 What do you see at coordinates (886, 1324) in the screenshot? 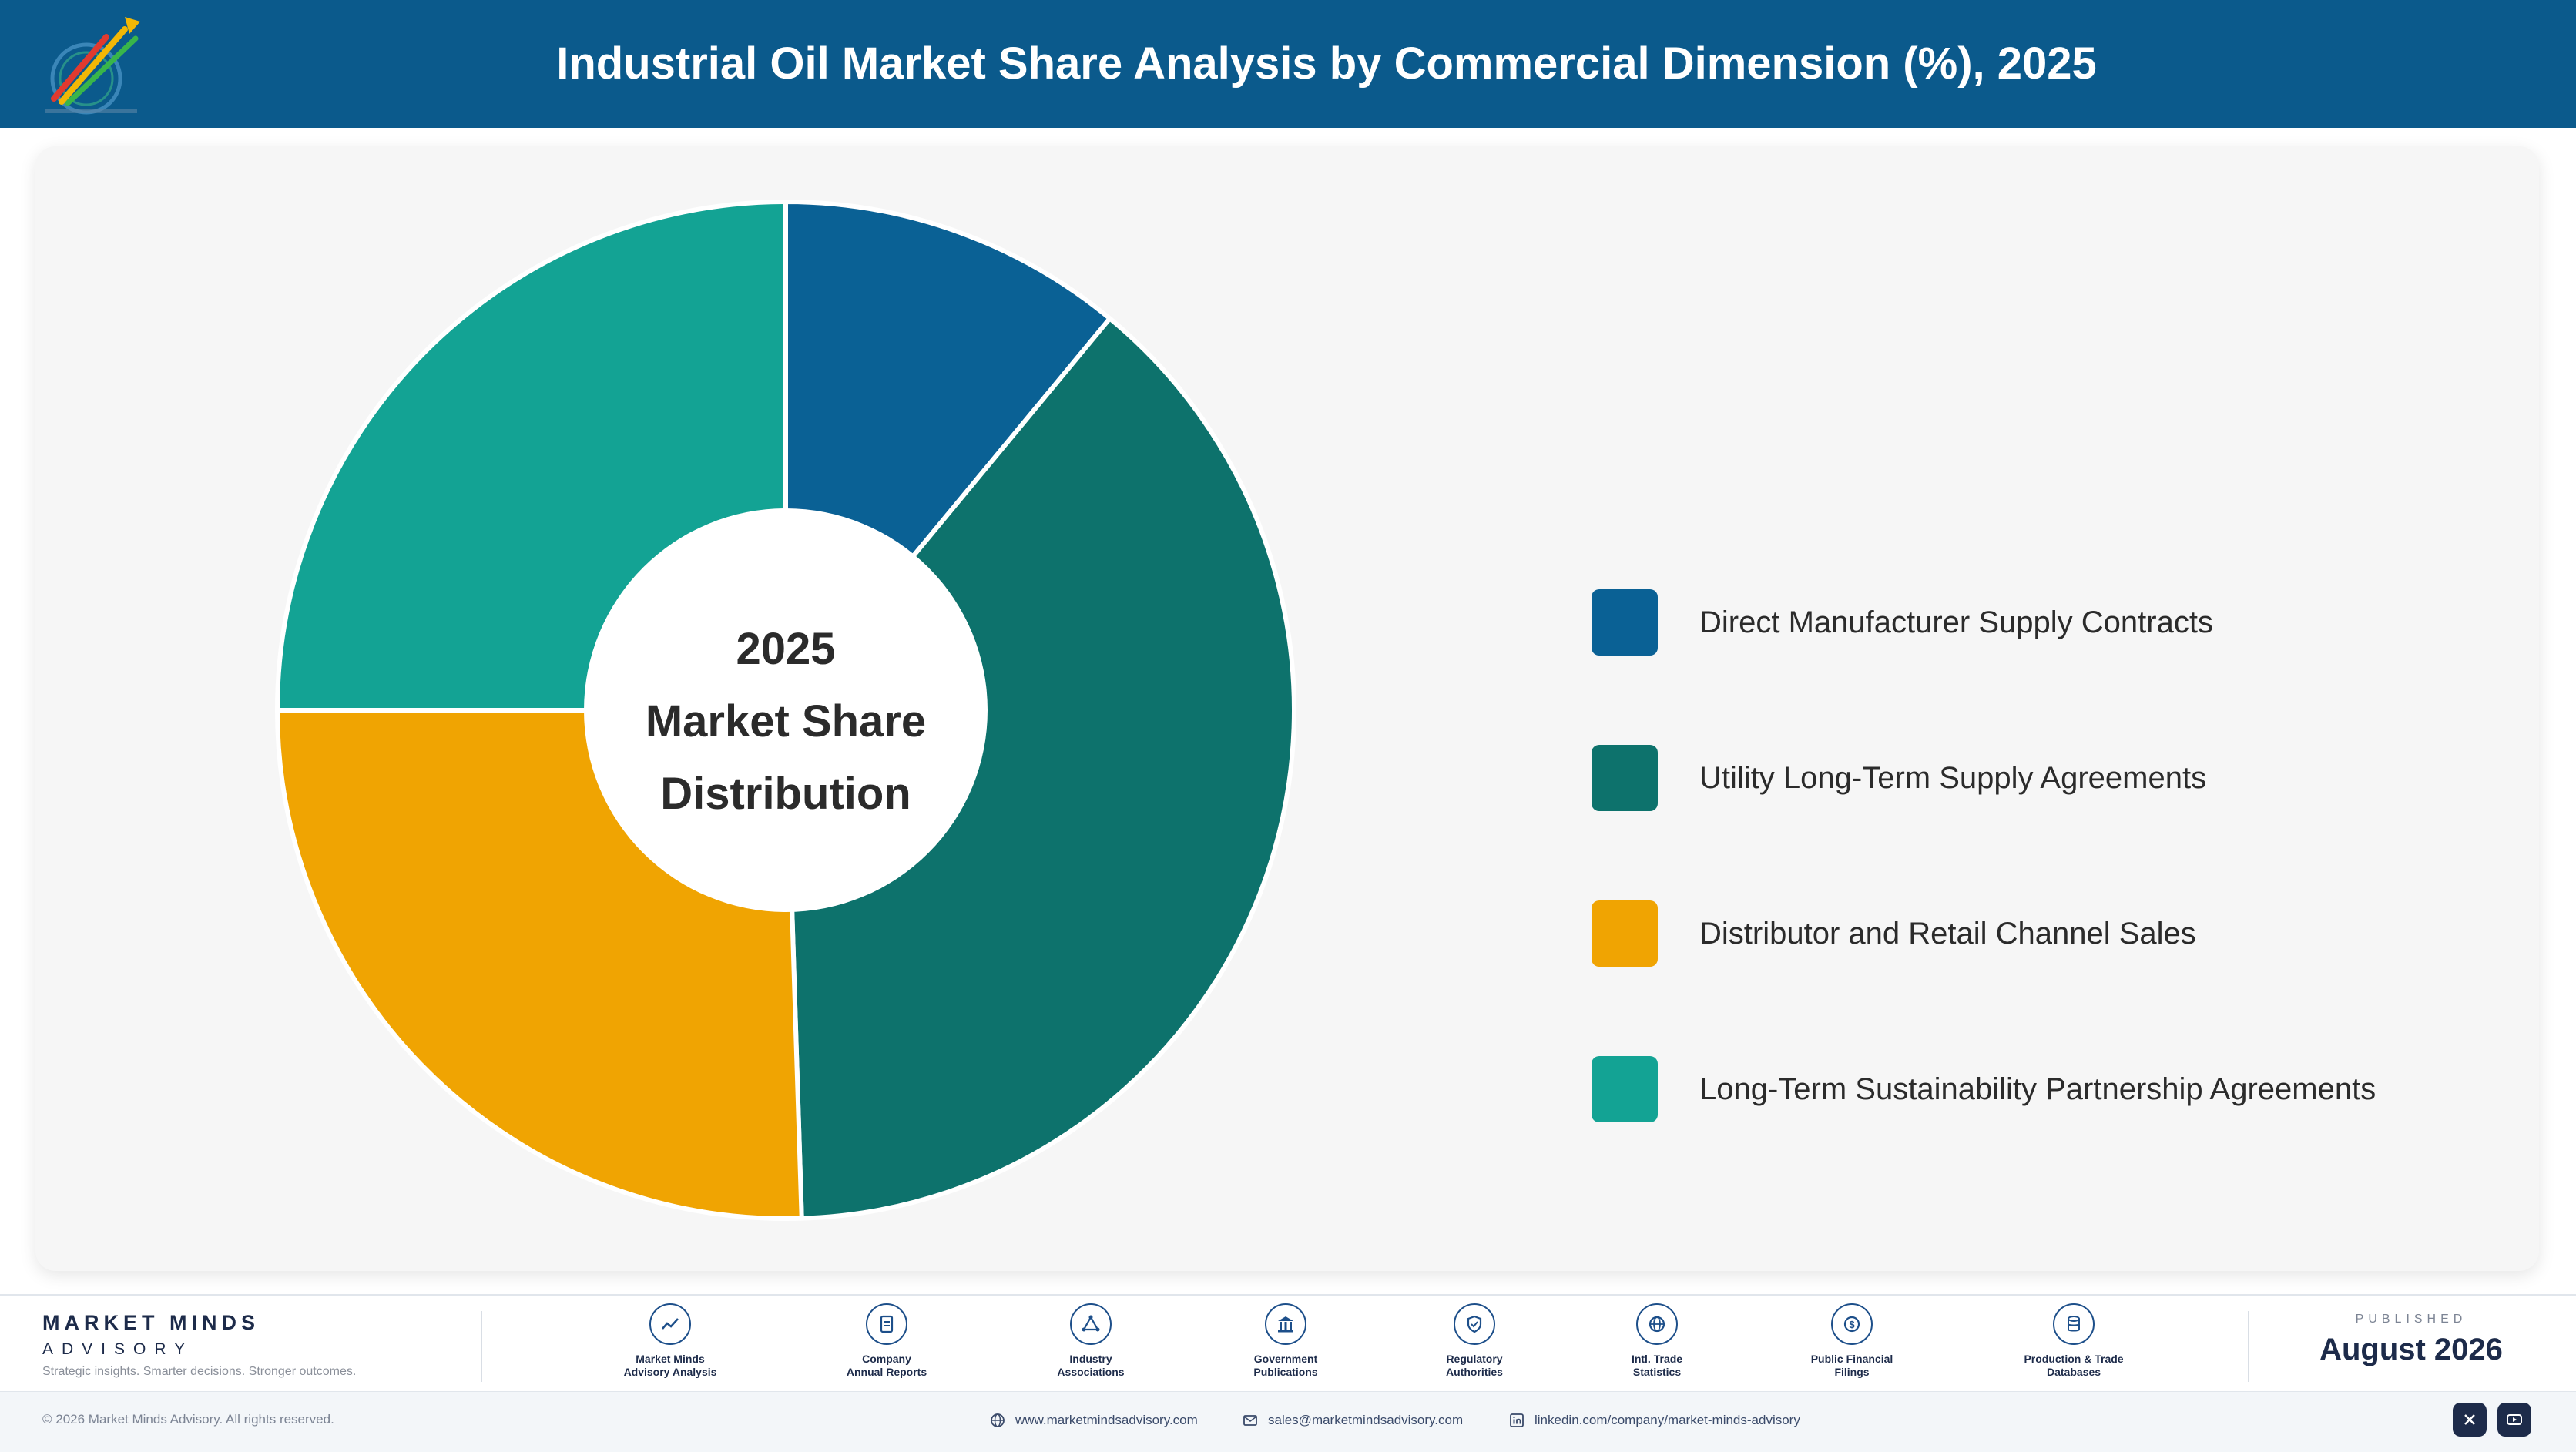
I see `document-icon` at bounding box center [886, 1324].